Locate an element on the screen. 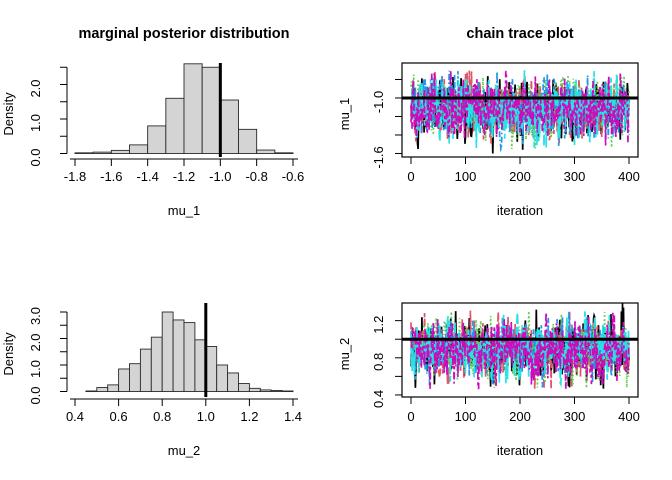 The width and height of the screenshot is (672, 480). x-tick-label: 1.2 is located at coordinates (249, 416).